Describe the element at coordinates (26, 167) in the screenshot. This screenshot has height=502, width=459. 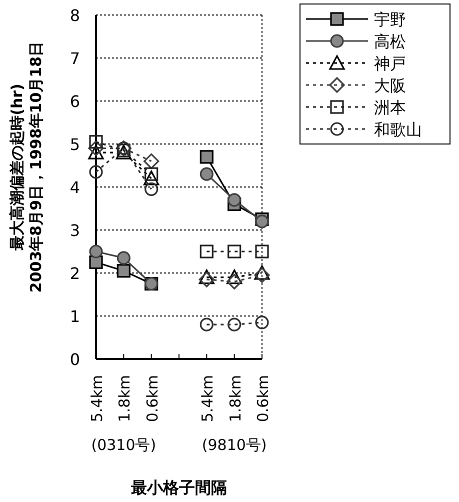
I see `y-axis-title: 最大高潮偏差の起時(hr) 2003年8月9日，1998年10月18日` at that location.